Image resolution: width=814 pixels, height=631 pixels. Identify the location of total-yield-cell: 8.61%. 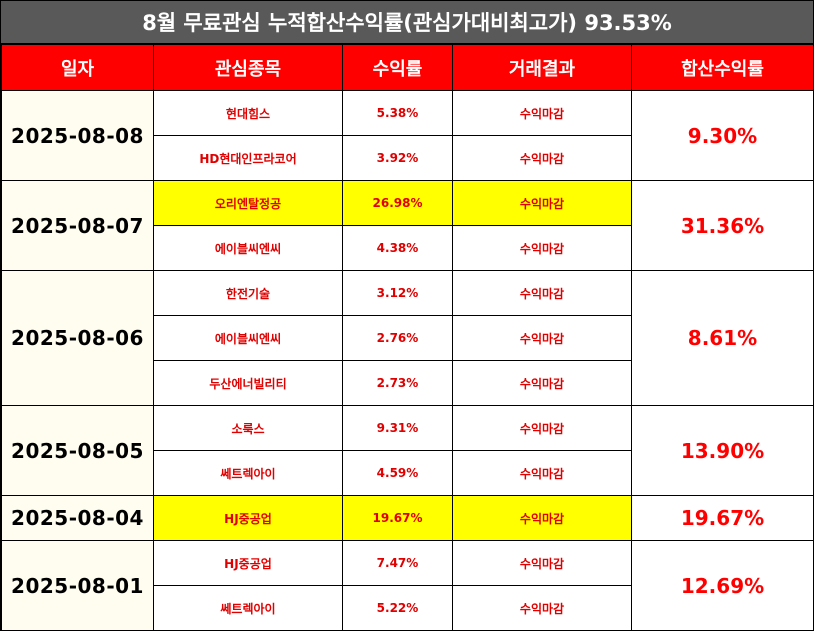
(722, 338).